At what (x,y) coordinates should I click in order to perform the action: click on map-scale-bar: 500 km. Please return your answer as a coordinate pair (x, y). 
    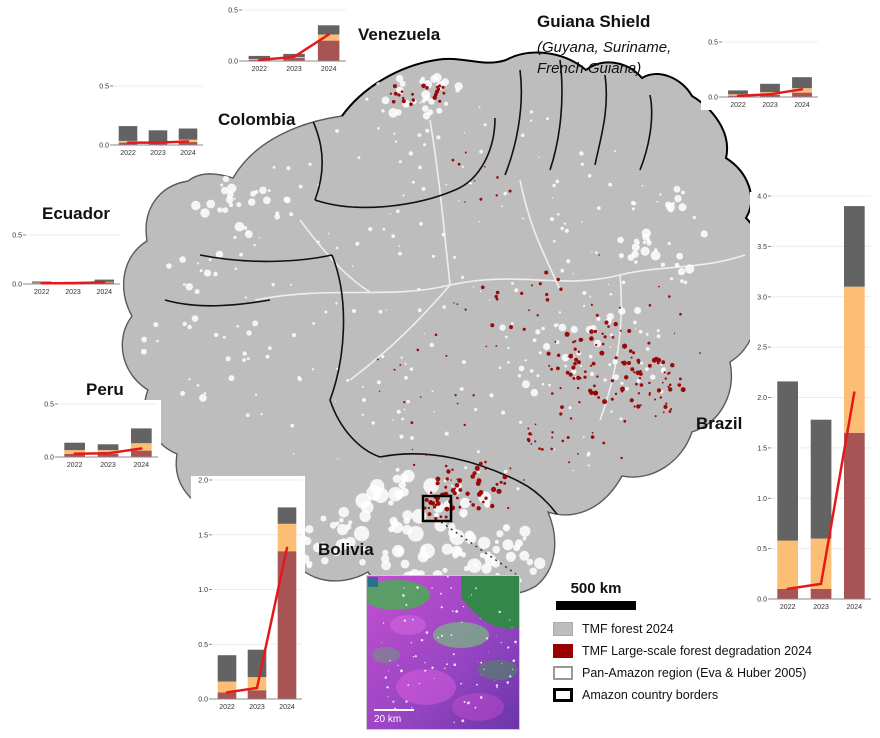
    Looking at the image, I should click on (596, 595).